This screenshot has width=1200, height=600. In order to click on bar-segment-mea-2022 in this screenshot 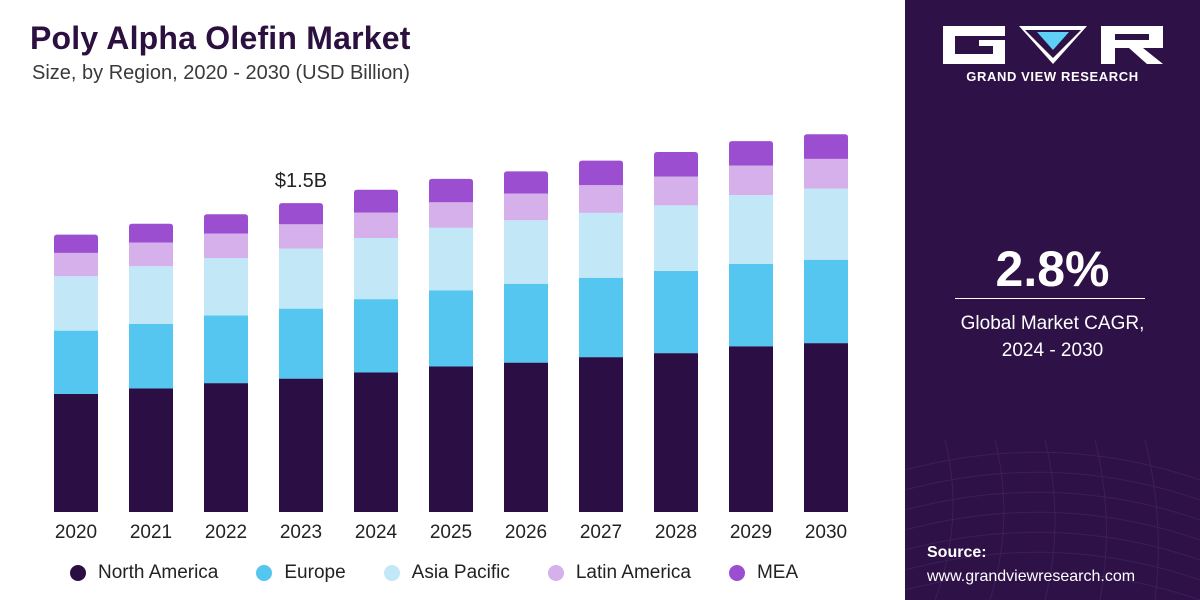, I will do `click(226, 224)`.